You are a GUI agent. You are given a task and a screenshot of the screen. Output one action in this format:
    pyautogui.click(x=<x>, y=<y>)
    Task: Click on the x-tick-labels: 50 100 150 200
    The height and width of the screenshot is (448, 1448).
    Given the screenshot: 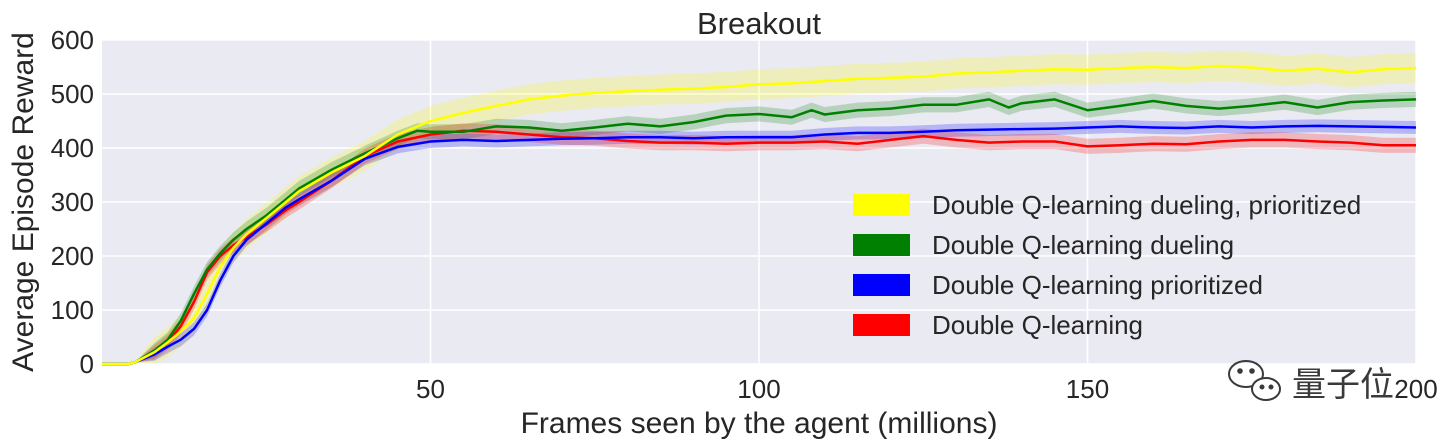 What is the action you would take?
    pyautogui.click(x=927, y=389)
    